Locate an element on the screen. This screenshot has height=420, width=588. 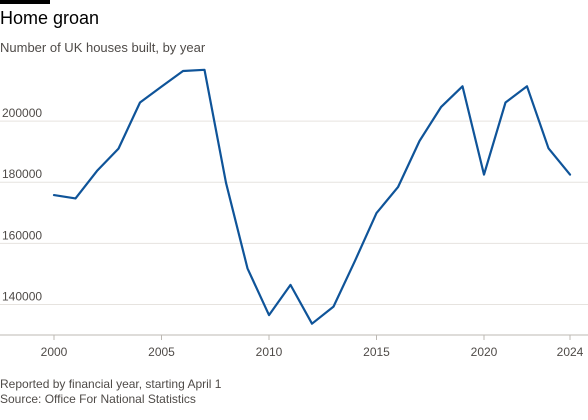
x-axis-ticks: 2000 2005 2010 2015 2020 2024 is located at coordinates (312, 347).